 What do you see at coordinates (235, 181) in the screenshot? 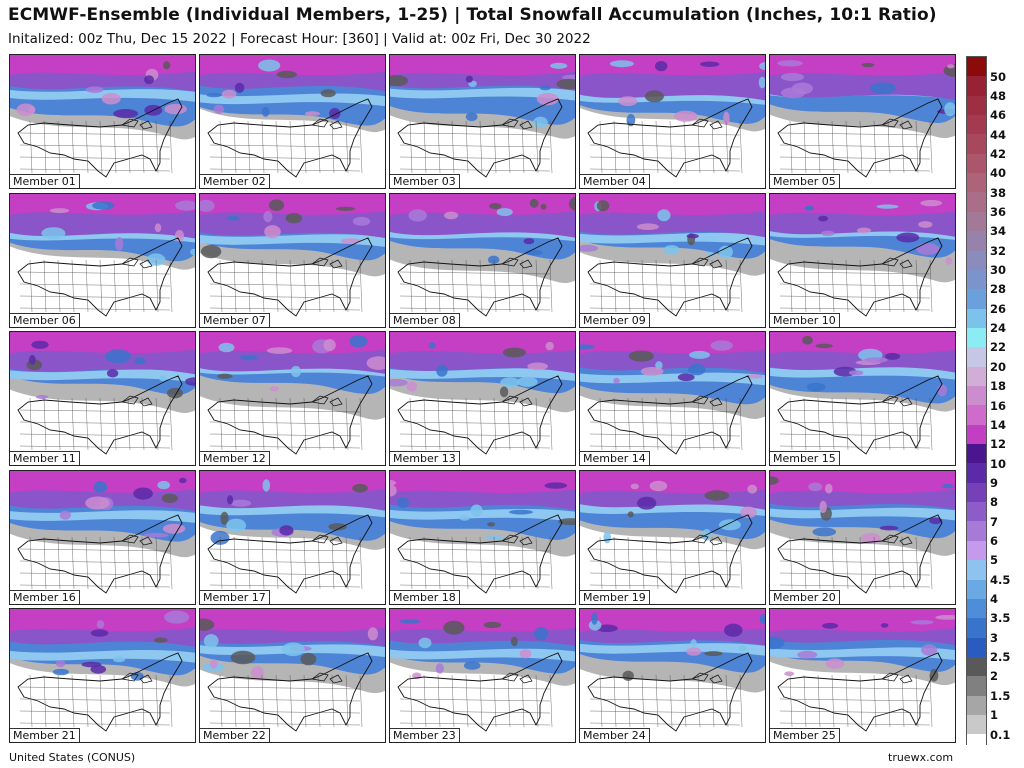
I see `member-label: Member 02` at bounding box center [235, 181].